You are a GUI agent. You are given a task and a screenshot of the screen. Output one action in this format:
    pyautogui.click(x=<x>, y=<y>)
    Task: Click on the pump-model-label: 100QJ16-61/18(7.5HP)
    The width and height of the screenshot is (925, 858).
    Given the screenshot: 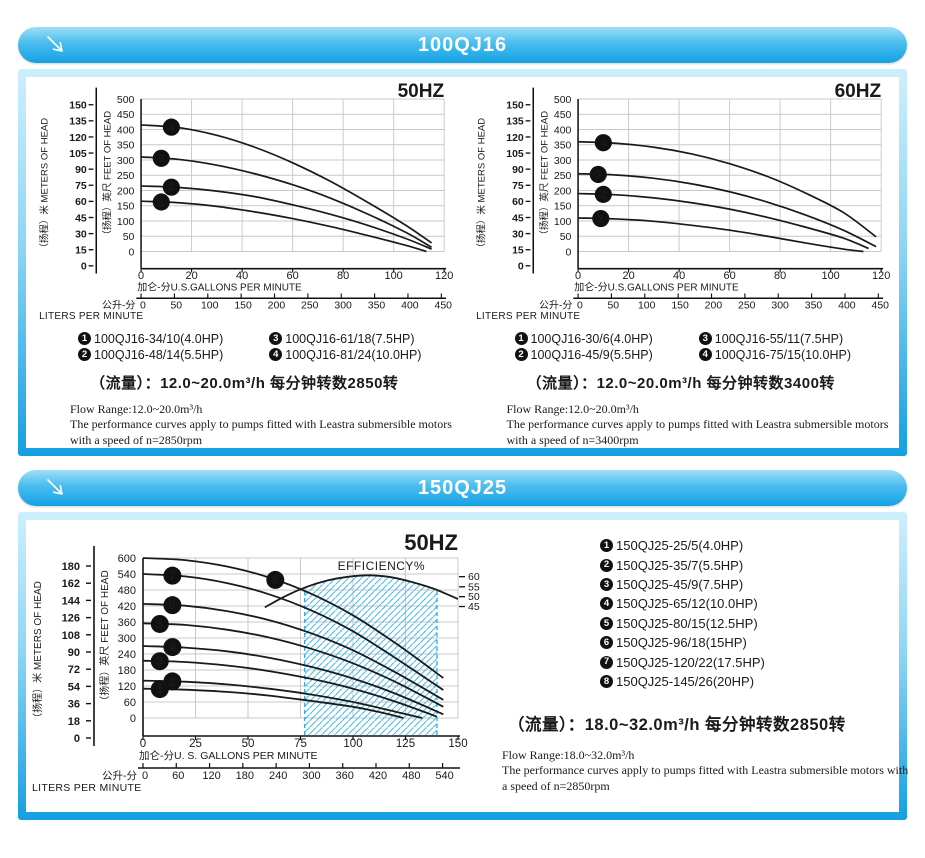 What is the action you would take?
    pyautogui.click(x=350, y=338)
    